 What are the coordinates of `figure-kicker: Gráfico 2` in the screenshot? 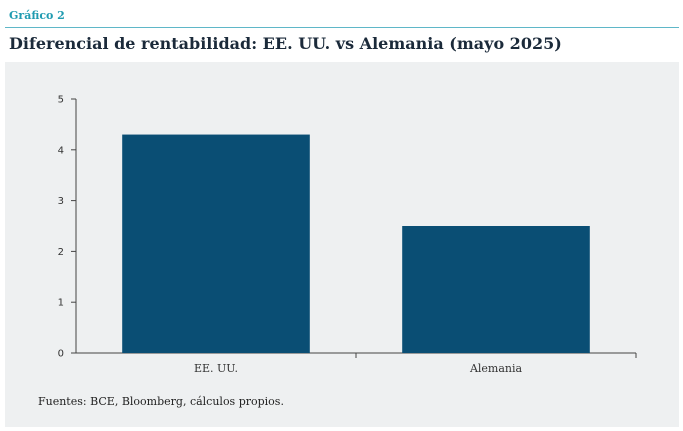 It's located at (37, 15).